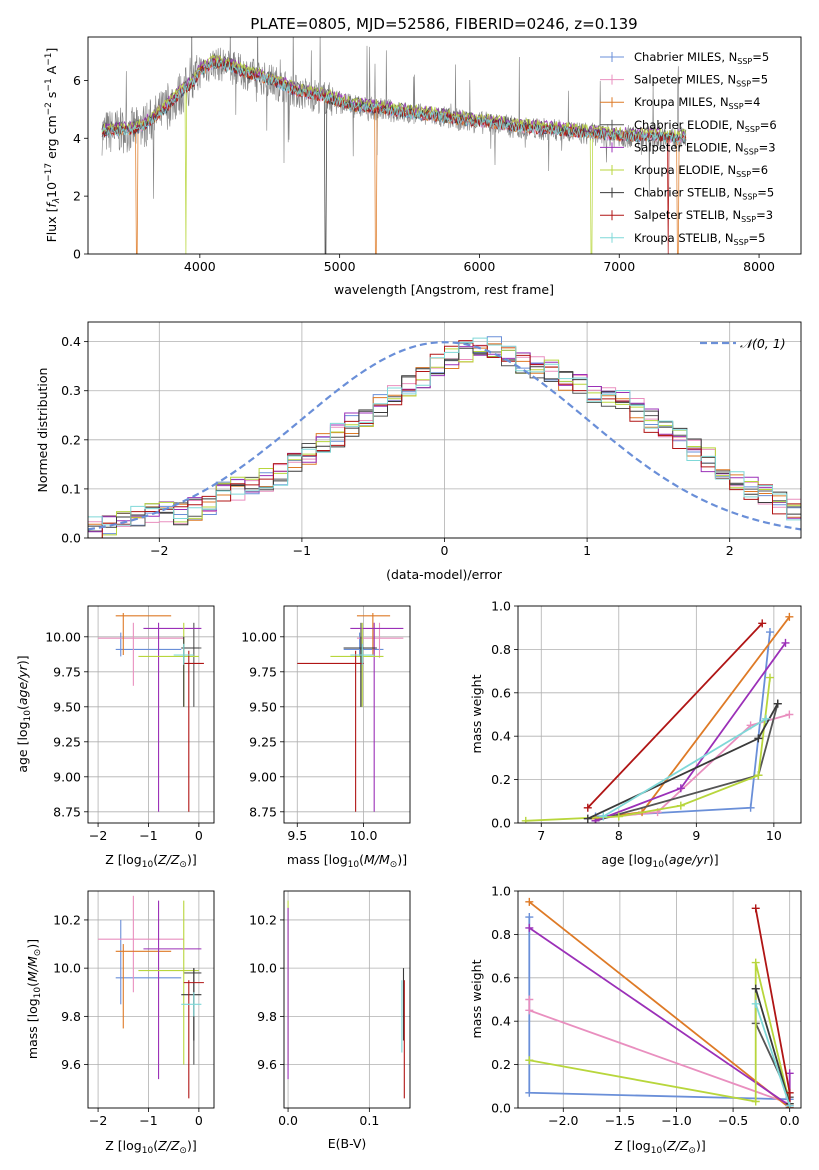 The width and height of the screenshot is (819, 1170). I want to click on y-tick-label: 0, so click(77, 254).